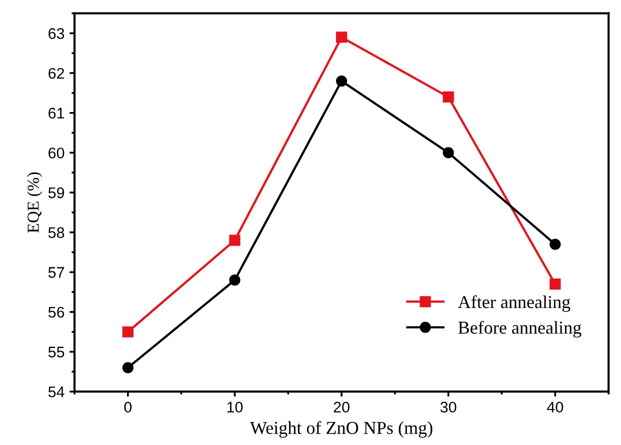  Describe the element at coordinates (341, 429) in the screenshot. I see `x-axis-title: Weight of ZnO NPs (mg)` at that location.